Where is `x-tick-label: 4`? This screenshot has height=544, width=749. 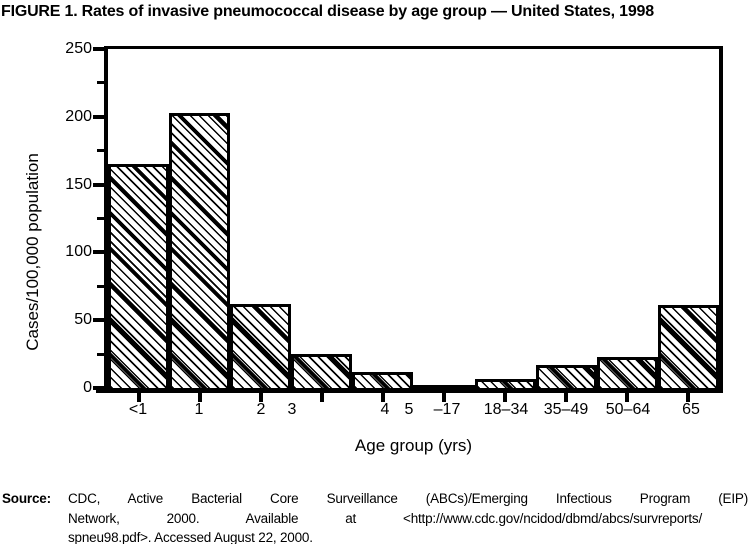 x-tick-label: 4 is located at coordinates (385, 409).